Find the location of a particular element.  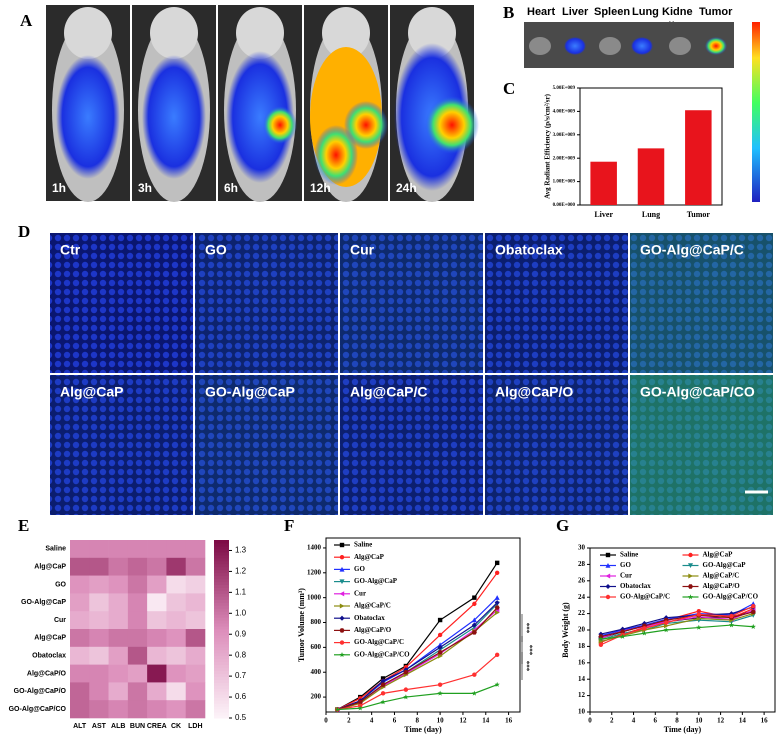

colorbar-label: 0.7 is located at coordinates (241, 675).